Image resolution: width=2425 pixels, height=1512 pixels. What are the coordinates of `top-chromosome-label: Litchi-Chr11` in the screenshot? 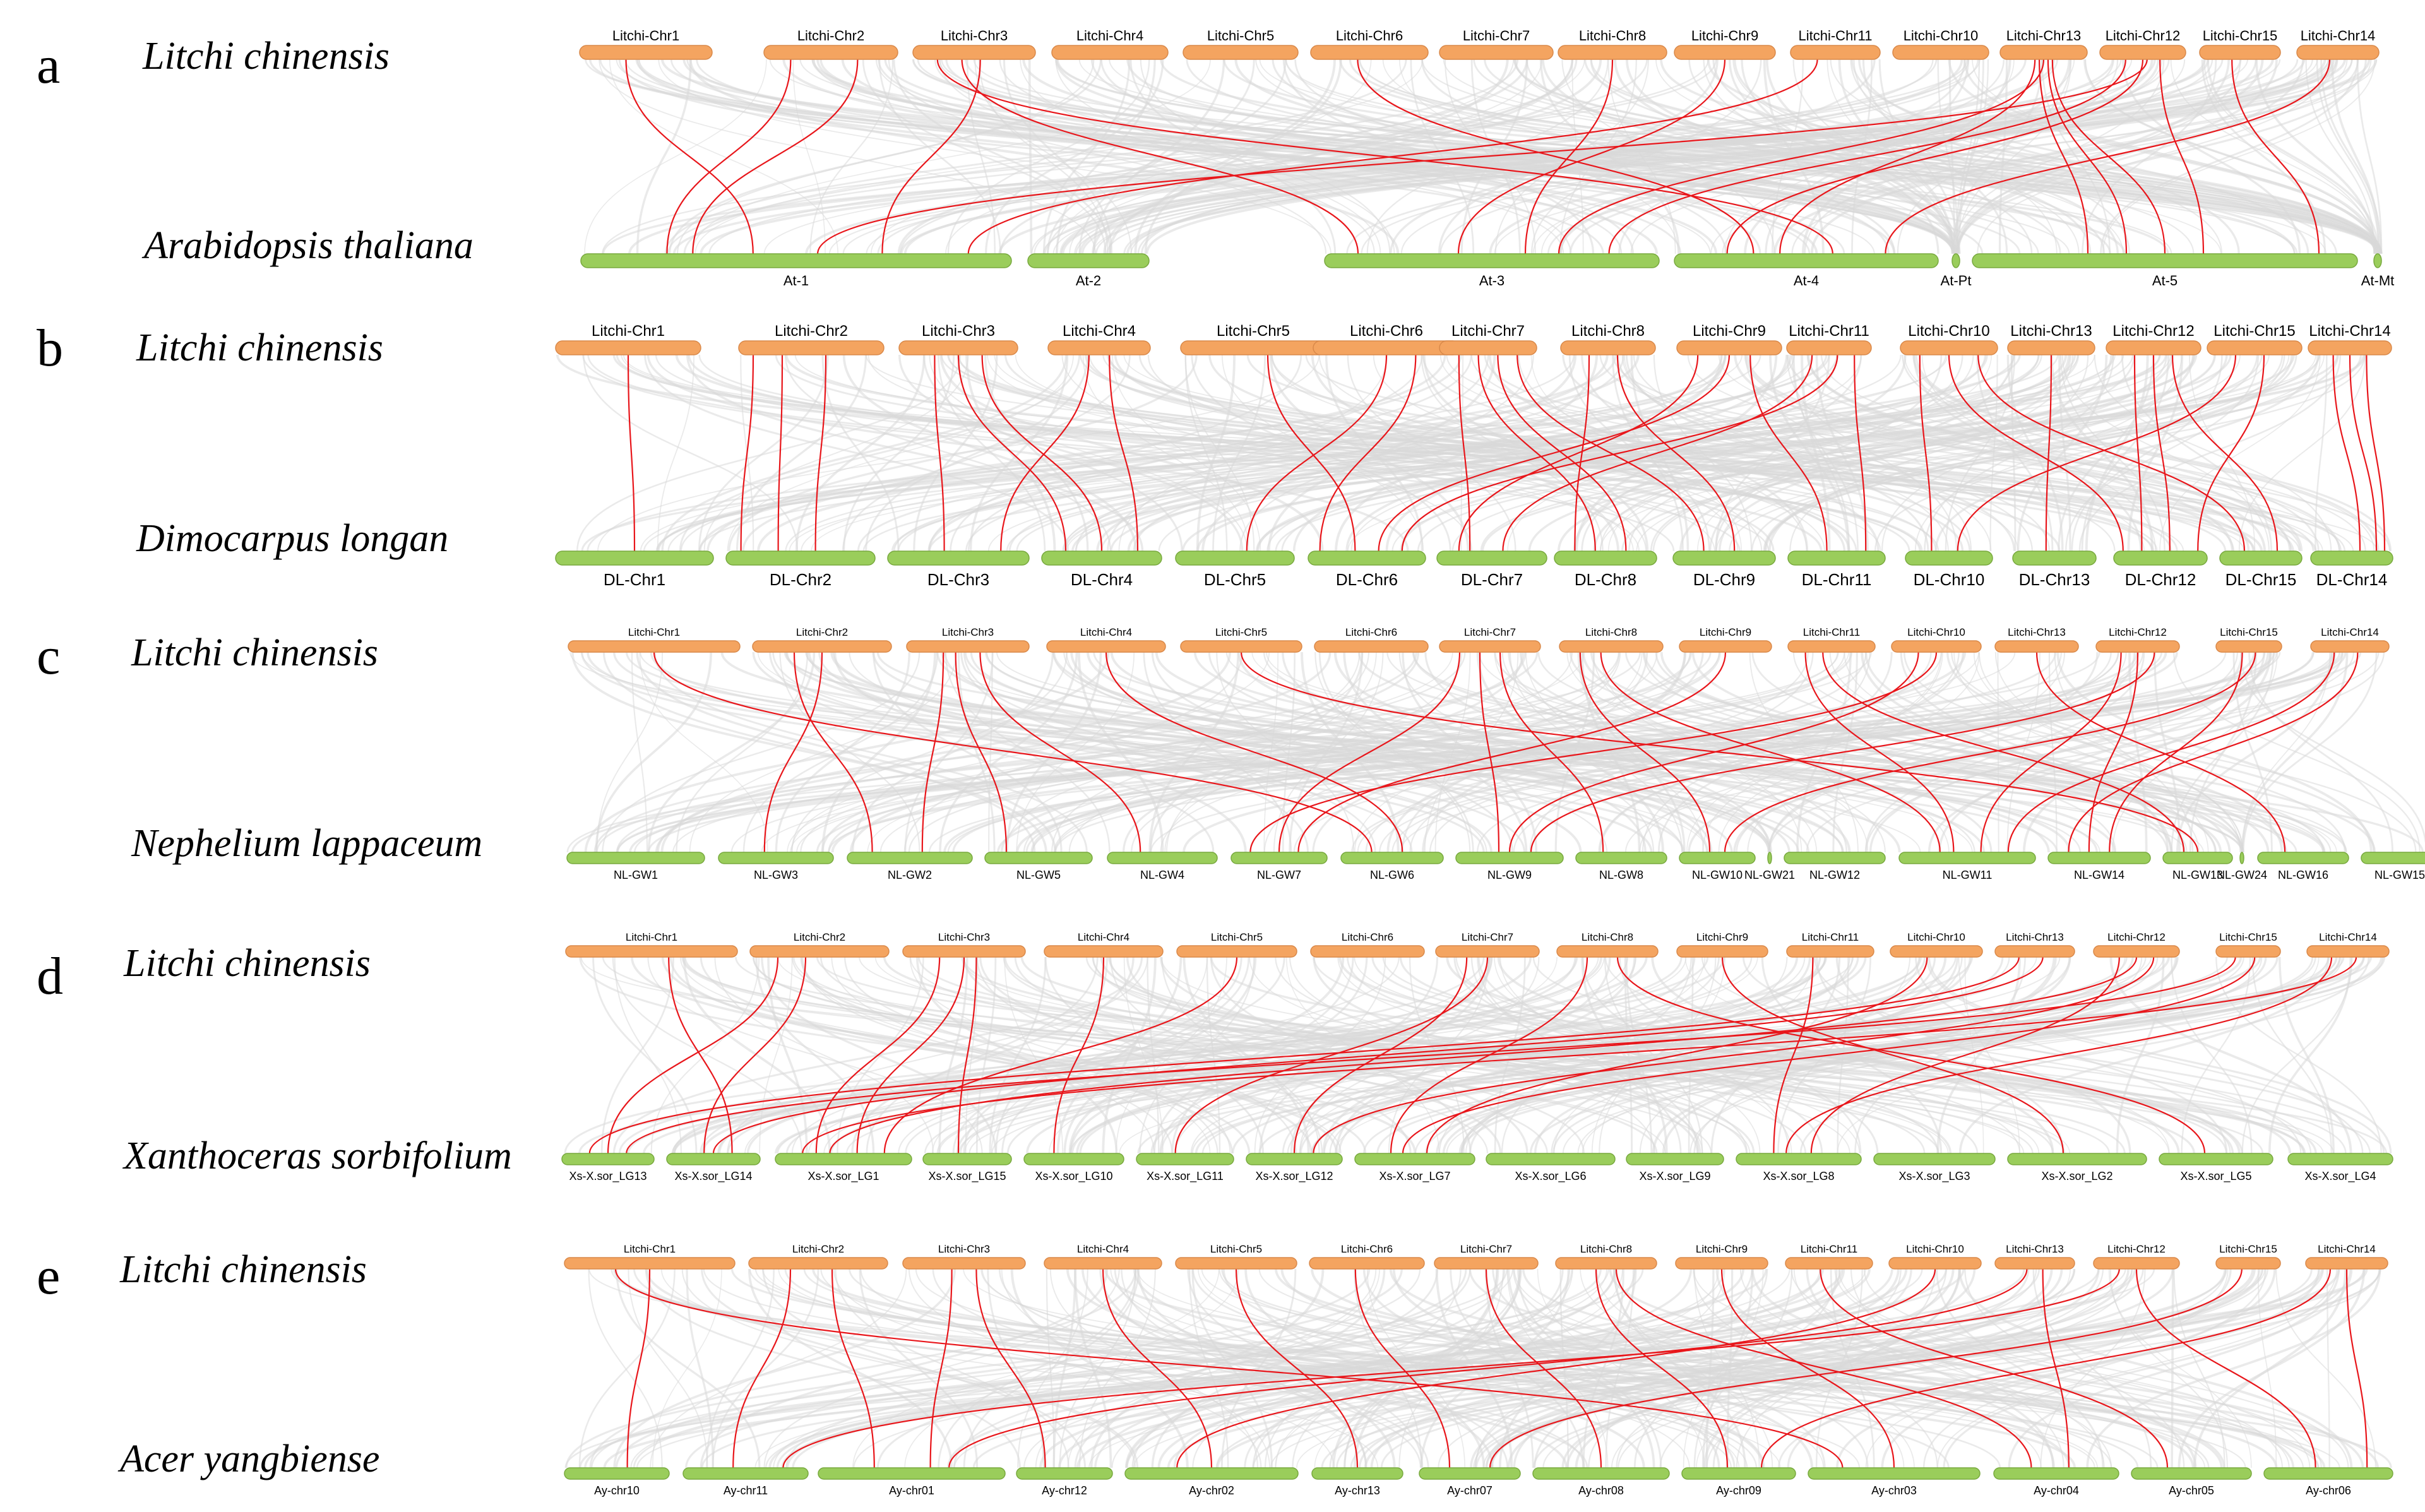 It's located at (1829, 1249).